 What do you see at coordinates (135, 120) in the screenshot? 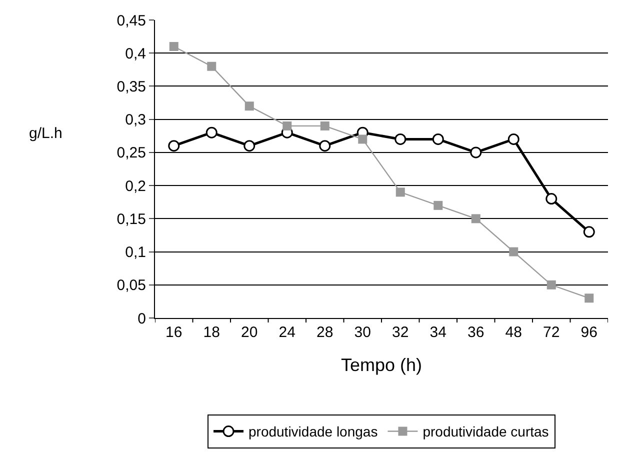
I see `y-tick-label: 0,3` at bounding box center [135, 120].